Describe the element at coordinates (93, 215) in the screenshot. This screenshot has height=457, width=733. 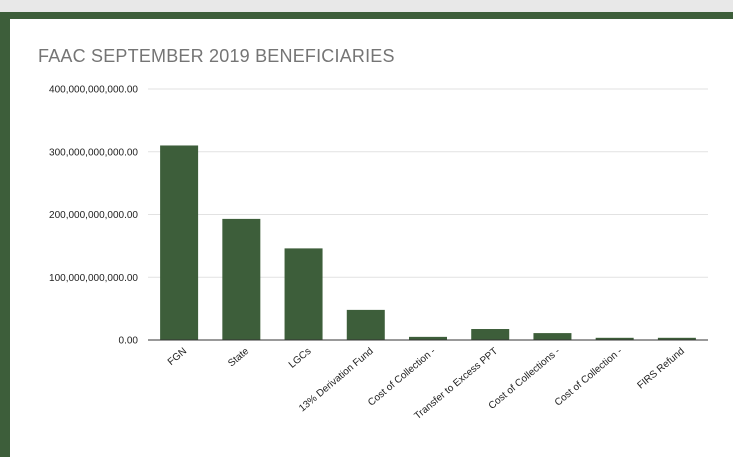
I see `y-tick-label: 200,000,000,000.00` at that location.